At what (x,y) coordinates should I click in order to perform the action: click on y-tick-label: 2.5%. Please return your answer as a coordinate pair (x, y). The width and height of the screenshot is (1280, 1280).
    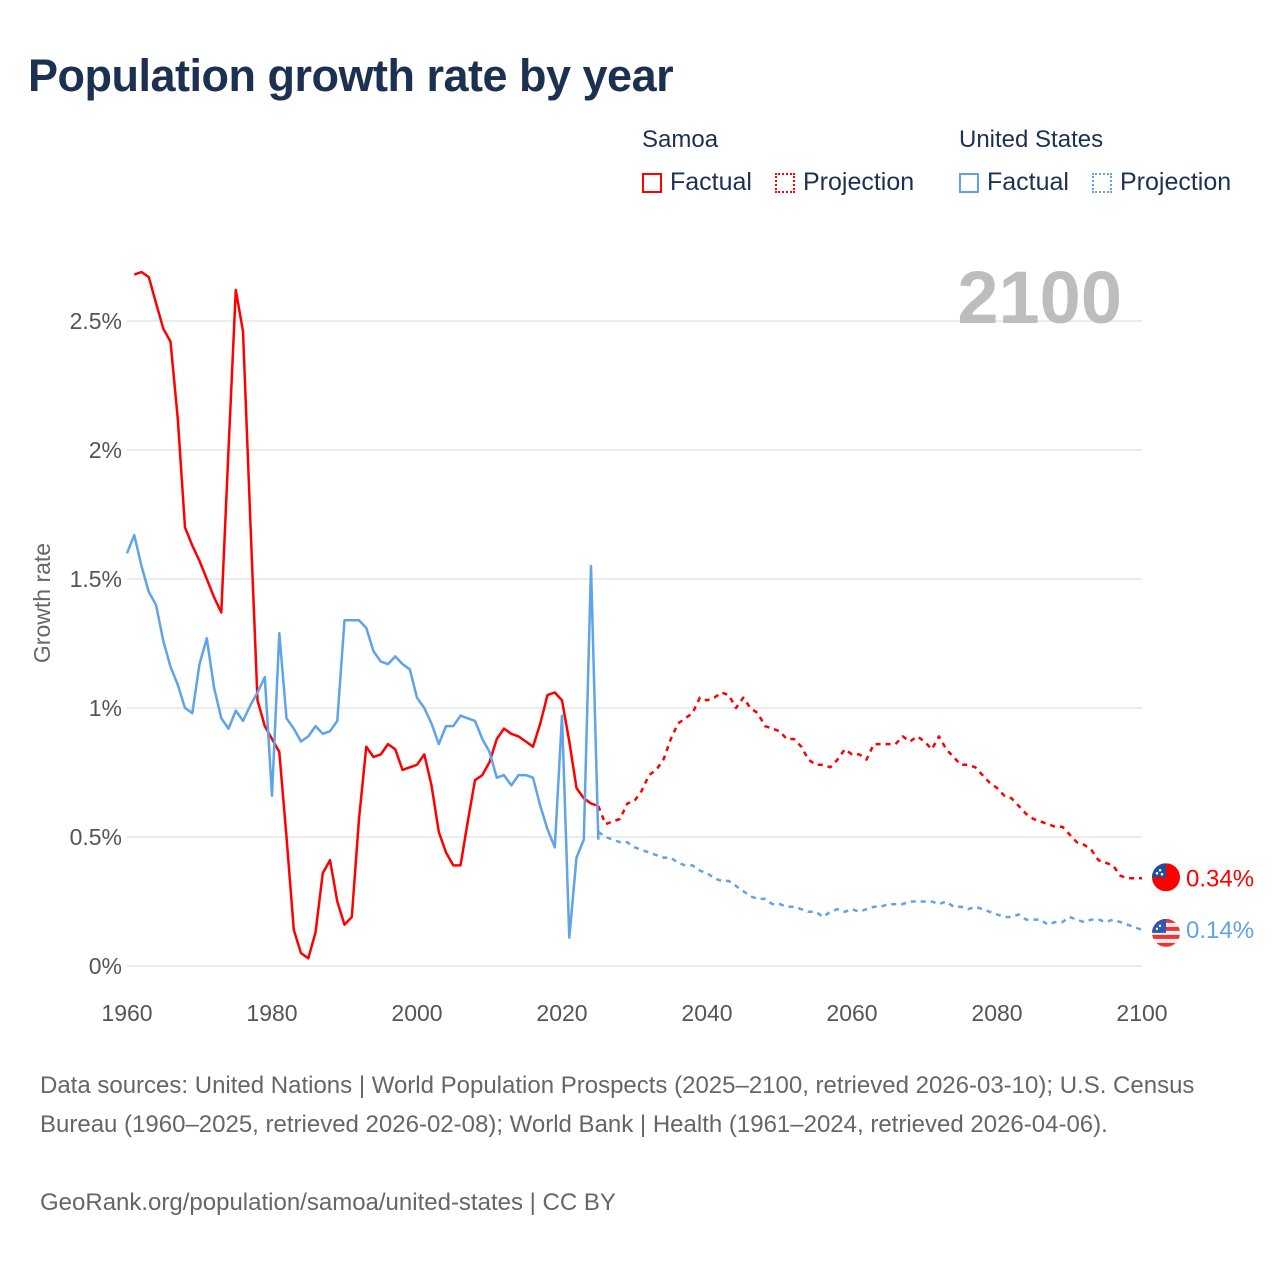
    Looking at the image, I should click on (96, 321).